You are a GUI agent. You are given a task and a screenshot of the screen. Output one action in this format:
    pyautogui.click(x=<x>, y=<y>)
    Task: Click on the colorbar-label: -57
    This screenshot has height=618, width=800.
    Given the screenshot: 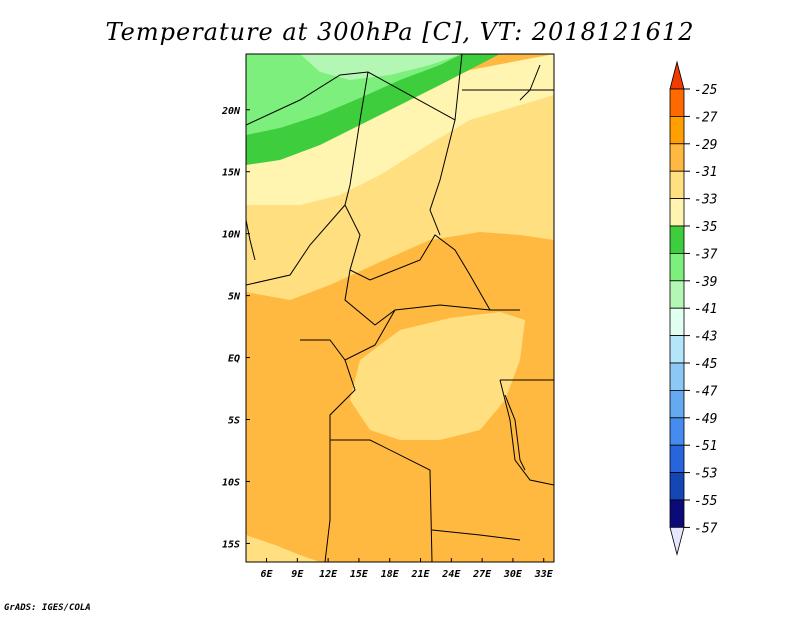 What is the action you would take?
    pyautogui.click(x=706, y=528)
    